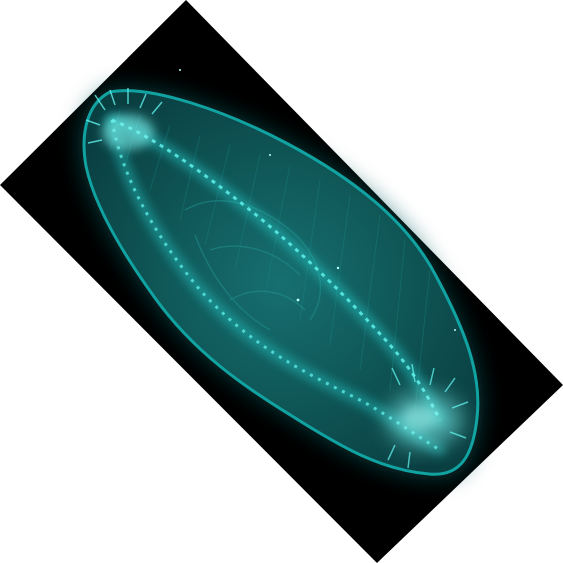 This screenshot has height=563, width=563. I want to click on upper-pole-rays, so click(124, 116).